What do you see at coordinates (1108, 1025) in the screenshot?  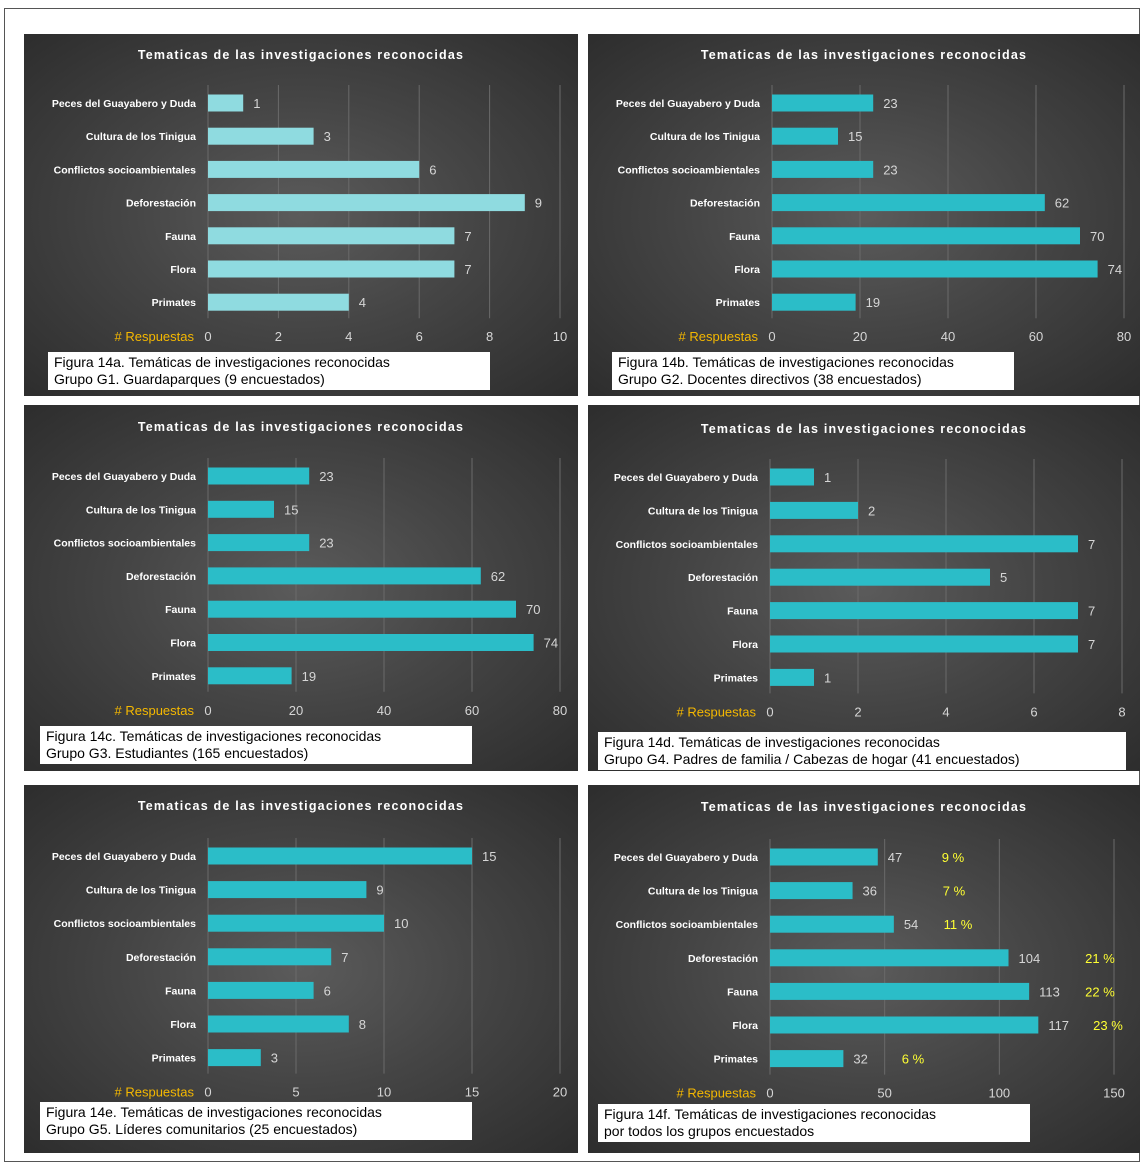 I see `percent-label: 23 %` at bounding box center [1108, 1025].